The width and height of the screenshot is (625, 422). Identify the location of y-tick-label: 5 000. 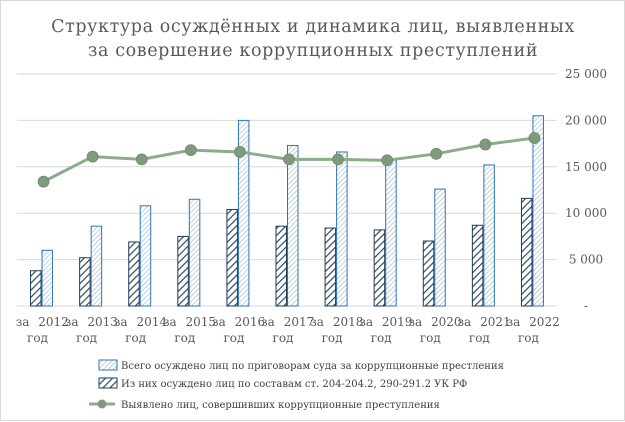
(586, 260).